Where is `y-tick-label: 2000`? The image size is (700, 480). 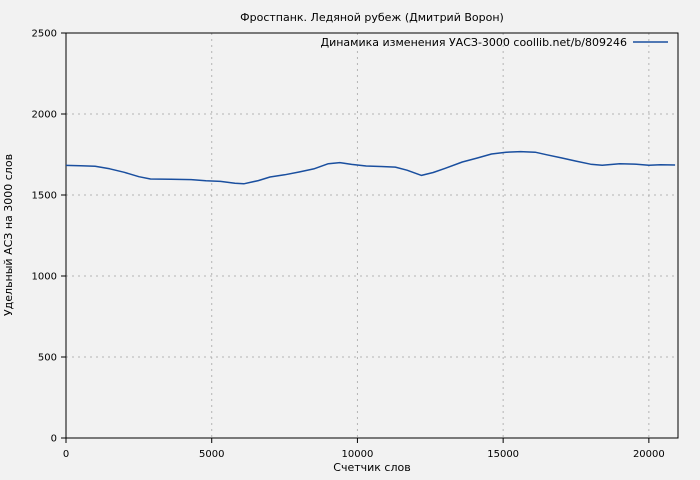 y-tick-label: 2000 is located at coordinates (44, 115).